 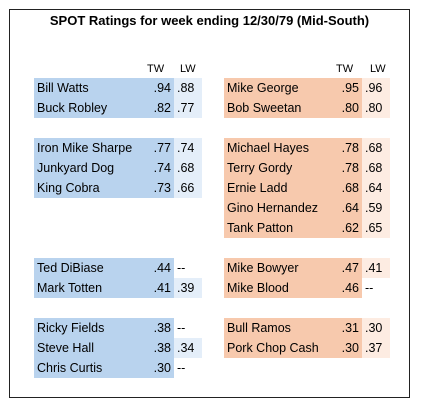 What do you see at coordinates (347, 208) in the screenshot?
I see `this-week-rating: .64` at bounding box center [347, 208].